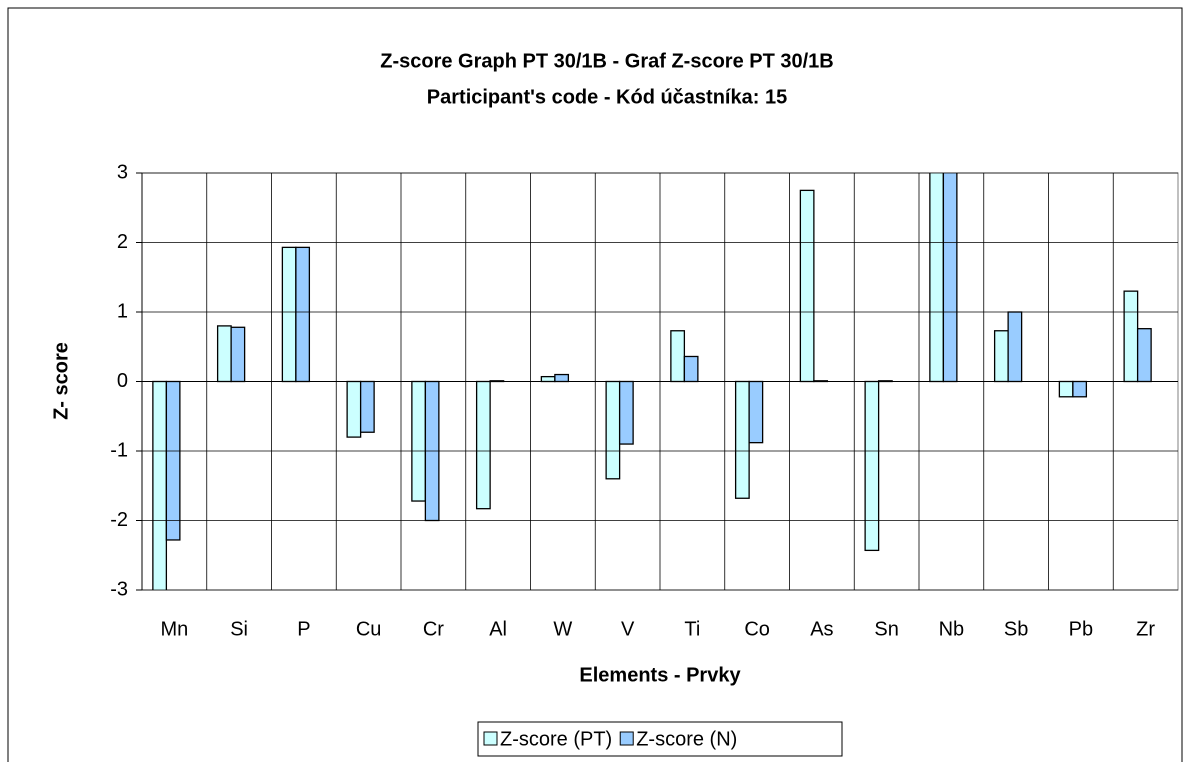 The height and width of the screenshot is (762, 1190). Describe the element at coordinates (886, 629) in the screenshot. I see `x-tick-label: Sn` at that location.